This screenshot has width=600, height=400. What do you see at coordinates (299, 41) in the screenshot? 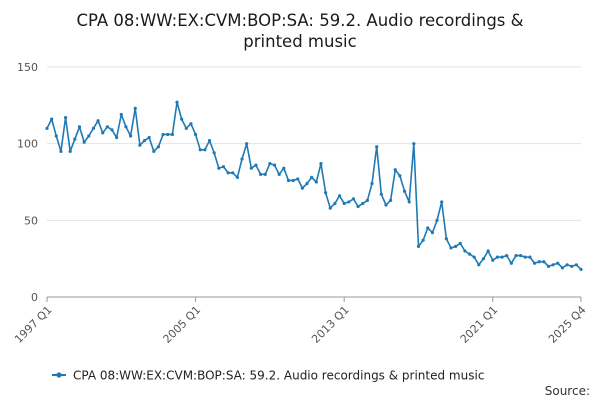
I see `chart-title-line-2: printed music` at bounding box center [299, 41].